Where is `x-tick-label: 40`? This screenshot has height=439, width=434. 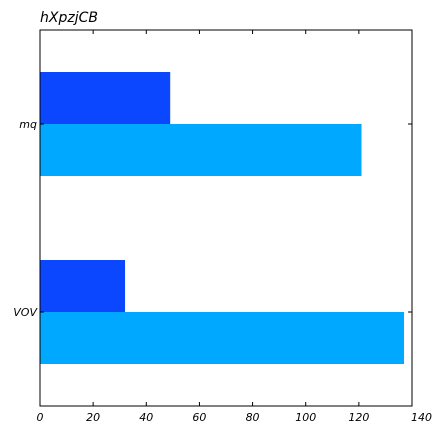
x-tick-label: 40 is located at coordinates (146, 417).